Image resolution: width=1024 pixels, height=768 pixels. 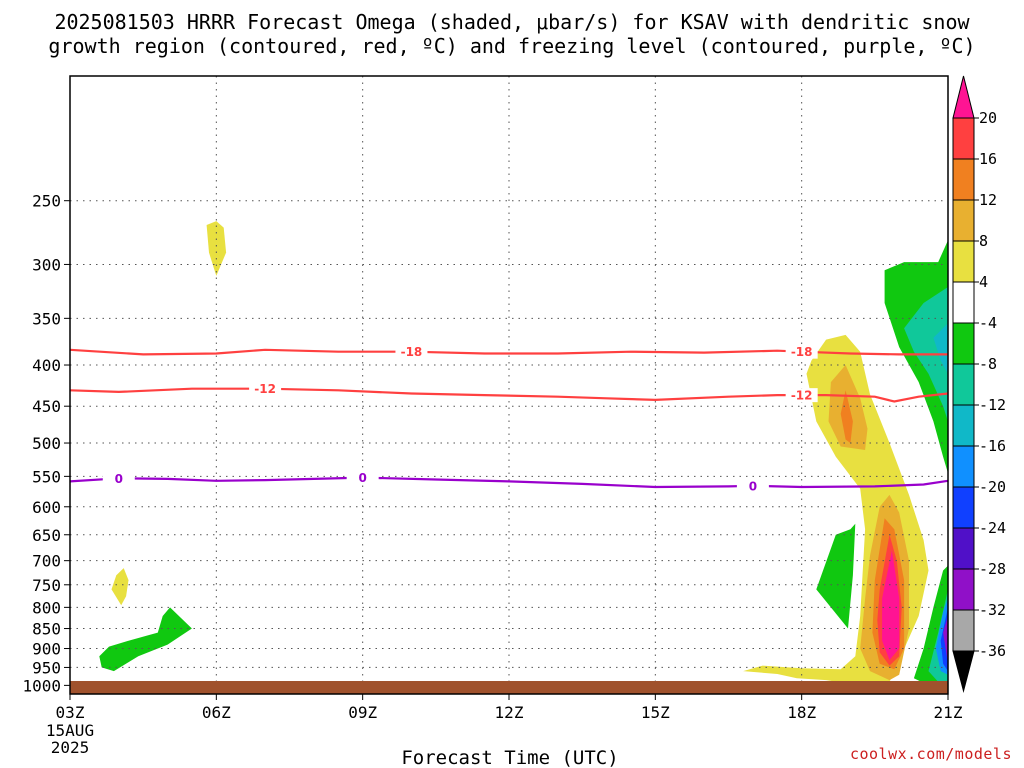 What do you see at coordinates (992, 446) in the screenshot?
I see `colorbar-label: -16` at bounding box center [992, 446].